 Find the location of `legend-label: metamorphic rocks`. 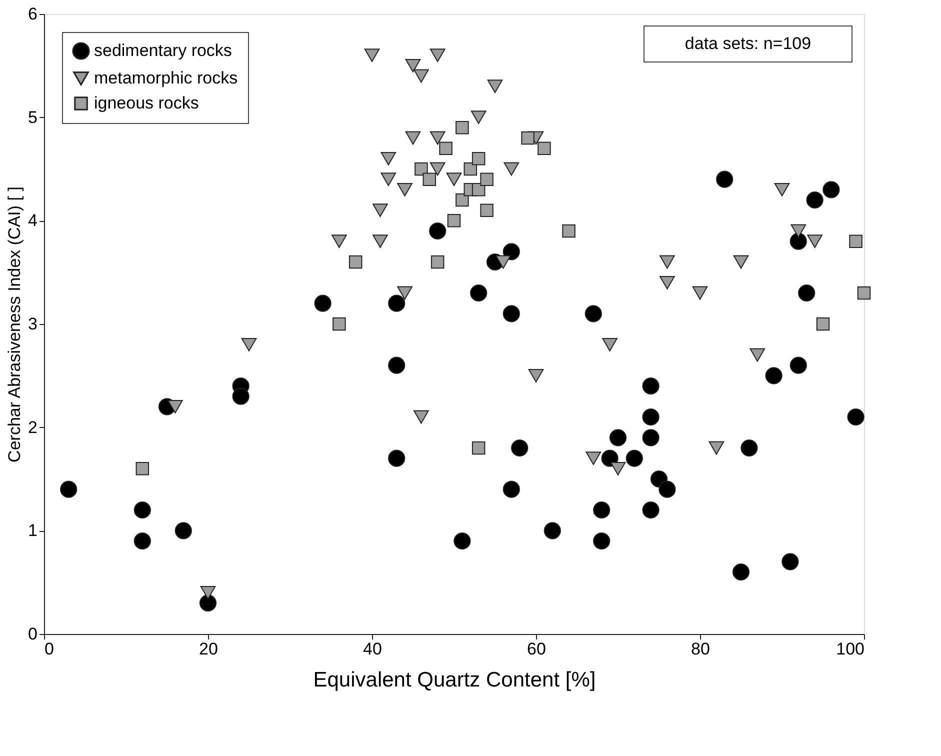

legend-label: metamorphic rocks is located at coordinates (166, 78).